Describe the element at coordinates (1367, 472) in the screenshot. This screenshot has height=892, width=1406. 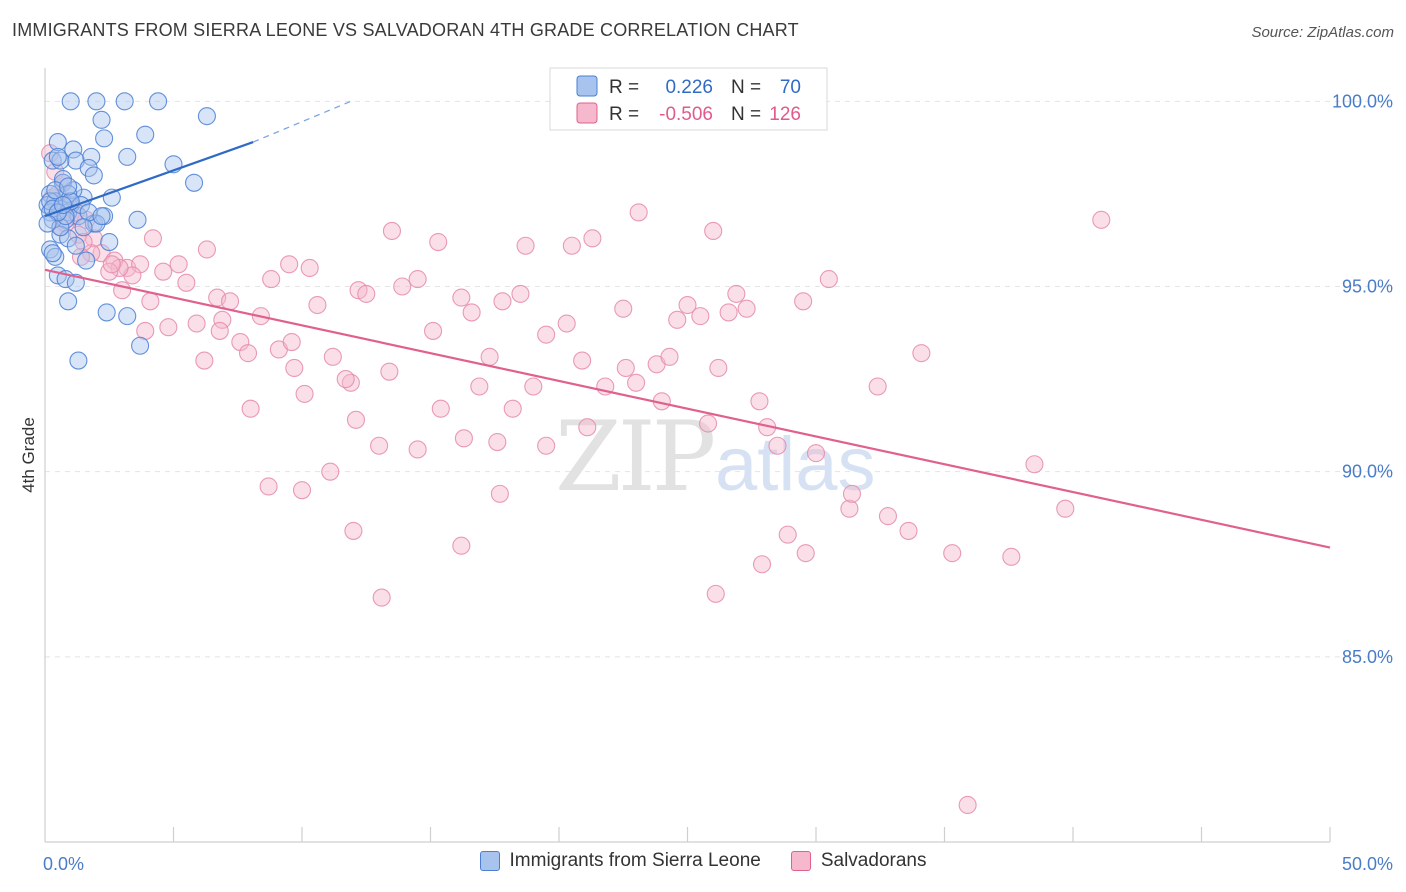
I see `y-tick-label-90: 90.0%` at that location.